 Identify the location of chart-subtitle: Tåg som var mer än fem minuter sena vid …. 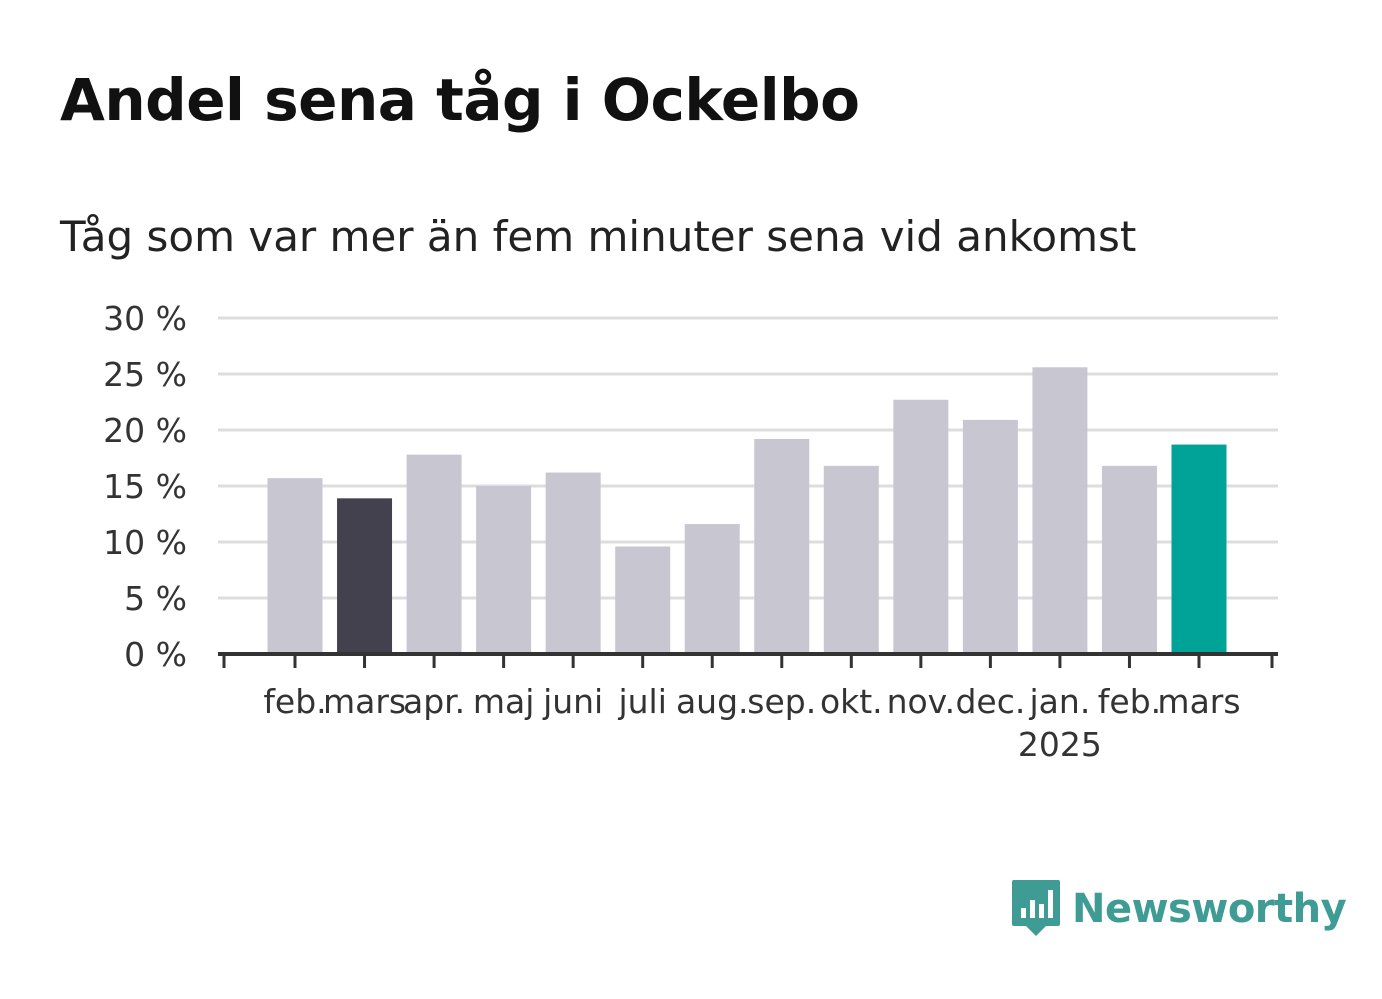
(598, 236).